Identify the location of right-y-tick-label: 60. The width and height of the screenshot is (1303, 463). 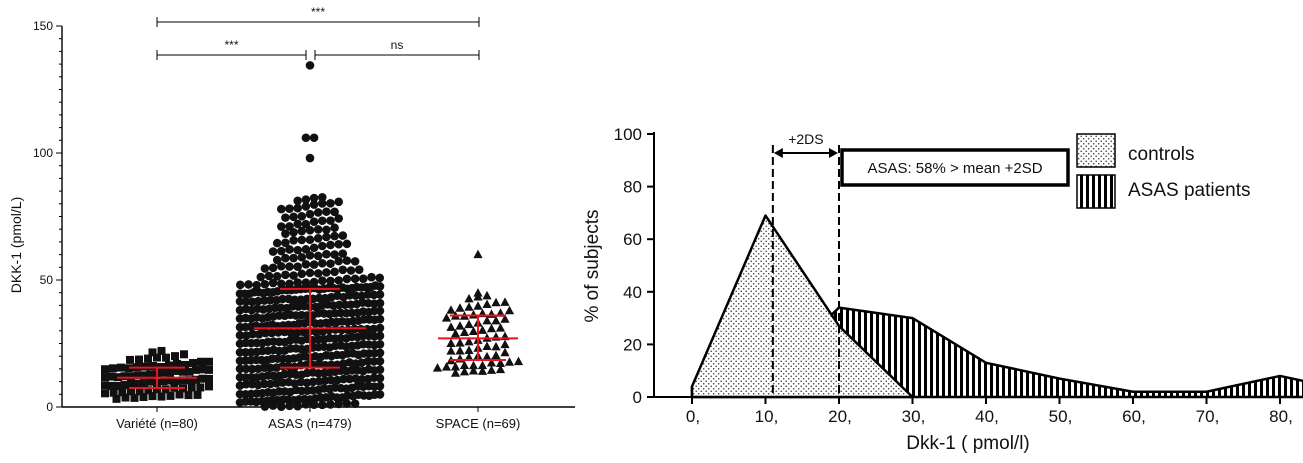
(632, 239).